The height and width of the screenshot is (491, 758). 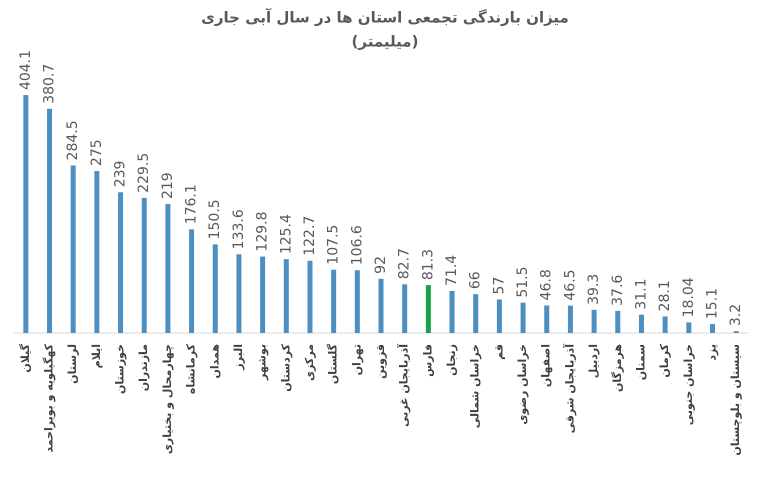 I want to click on value-label: 129.8, so click(x=263, y=231).